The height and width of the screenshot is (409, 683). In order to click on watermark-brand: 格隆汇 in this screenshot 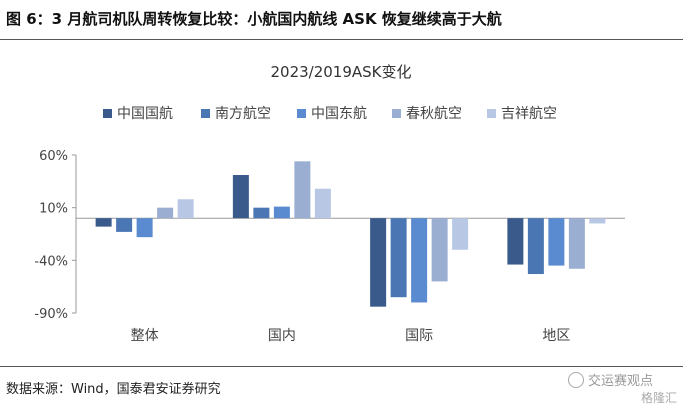, I will do `click(658, 398)`.